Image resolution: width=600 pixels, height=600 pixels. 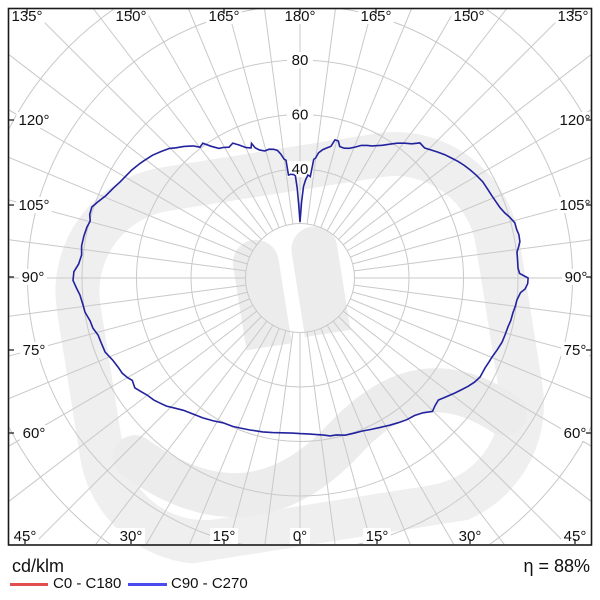 I want to click on radial-value-label: 60, so click(x=300, y=115).